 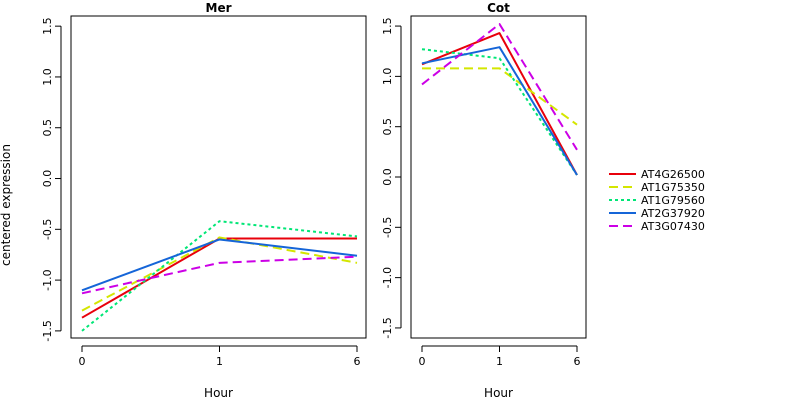 I want to click on series-line-at4g26500, so click(x=499, y=104).